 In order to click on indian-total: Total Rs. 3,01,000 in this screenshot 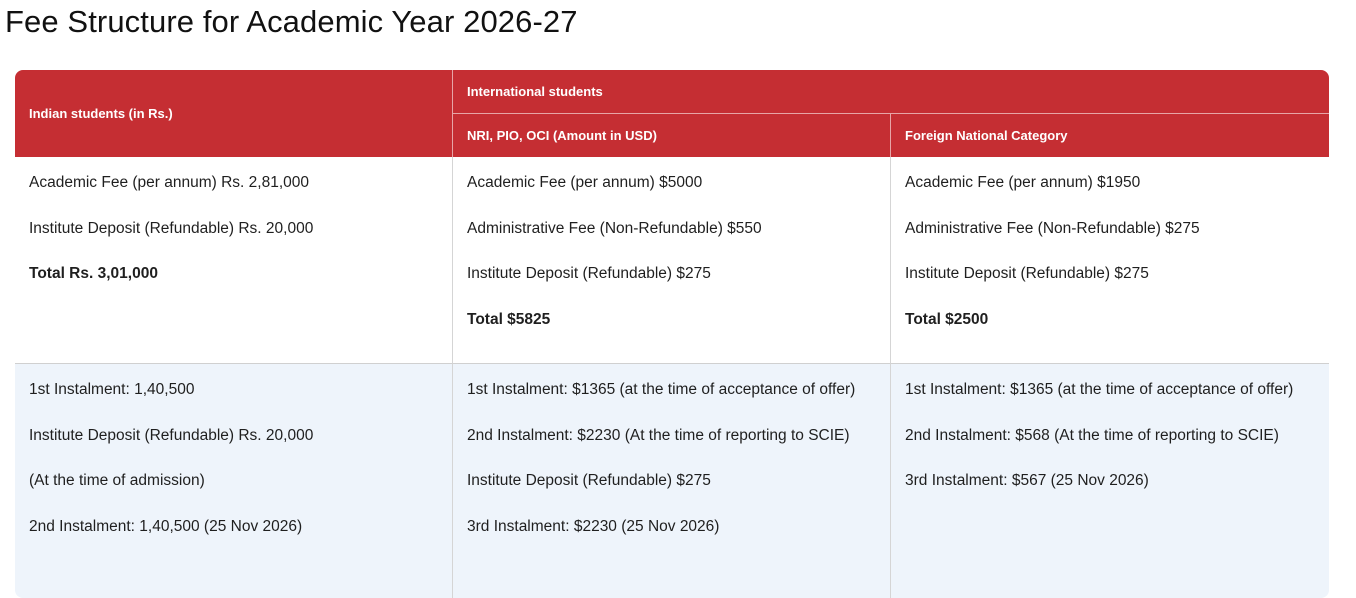, I will do `click(93, 273)`.